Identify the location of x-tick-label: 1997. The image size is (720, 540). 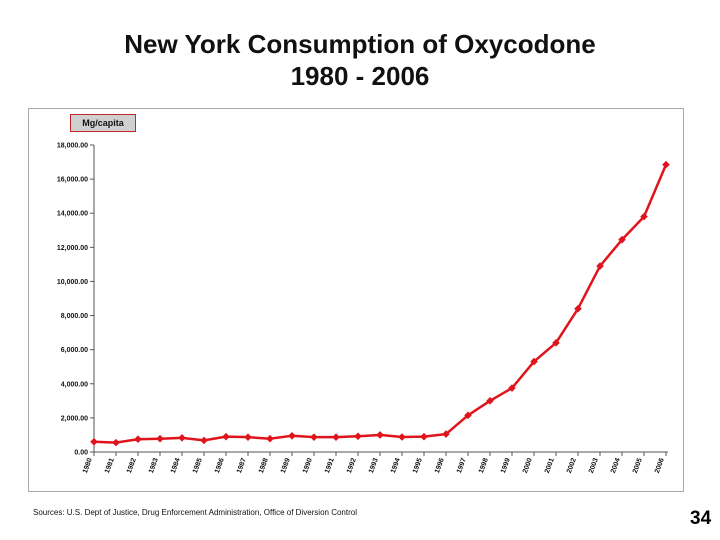
(462, 465).